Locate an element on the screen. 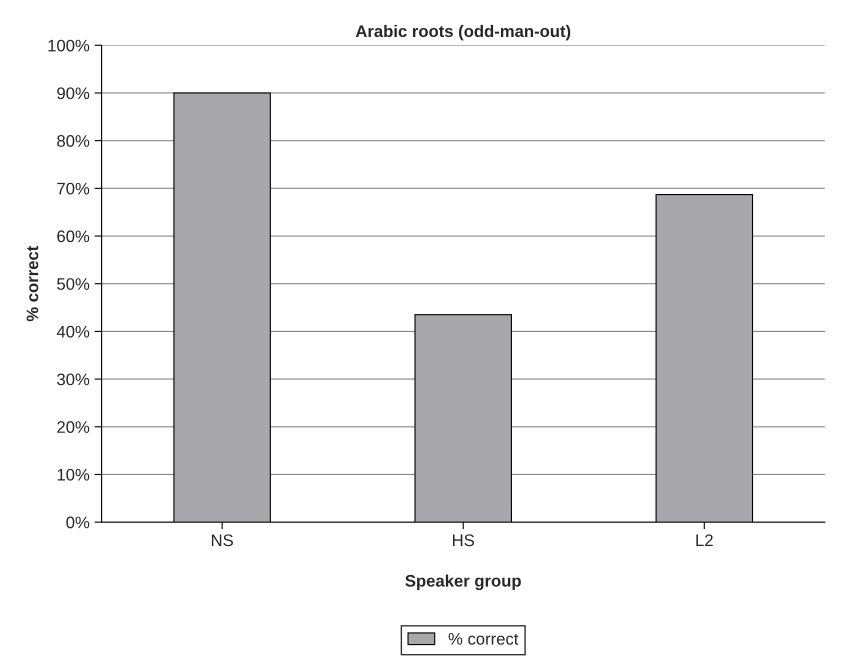 The image size is (861, 666). x-tick-label: NS is located at coordinates (222, 540).